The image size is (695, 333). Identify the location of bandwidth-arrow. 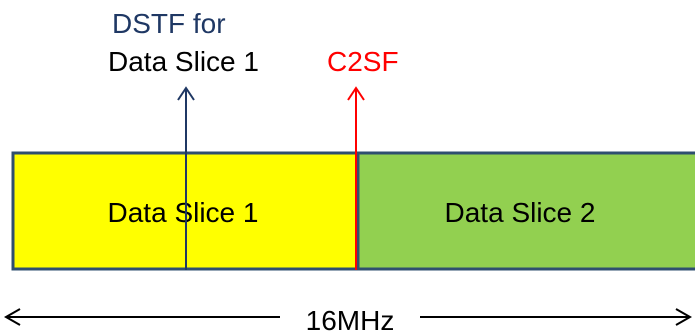
(348, 317).